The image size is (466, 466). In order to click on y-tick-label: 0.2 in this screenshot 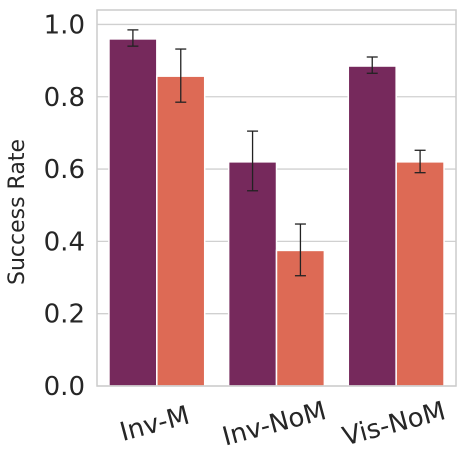, I will do `click(64, 315)`.